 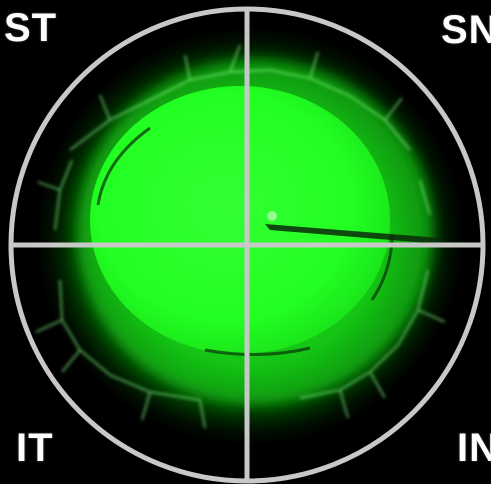 What do you see at coordinates (474, 448) in the screenshot?
I see `label-inferior-nasal: IN` at bounding box center [474, 448].